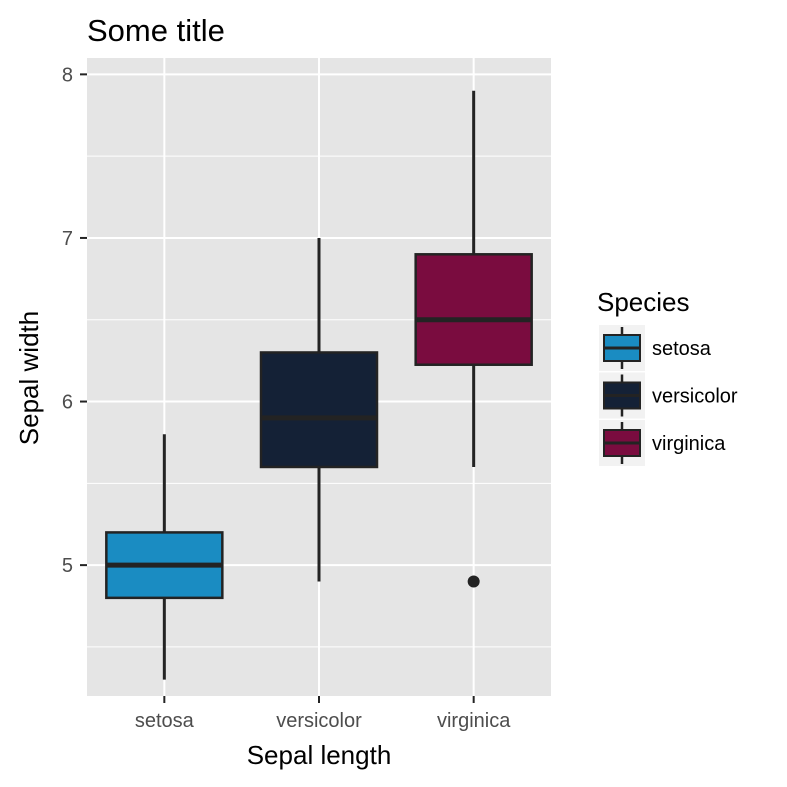 The image size is (787, 787). Describe the element at coordinates (319, 755) in the screenshot. I see `x-axis-title: Sepal length` at that location.